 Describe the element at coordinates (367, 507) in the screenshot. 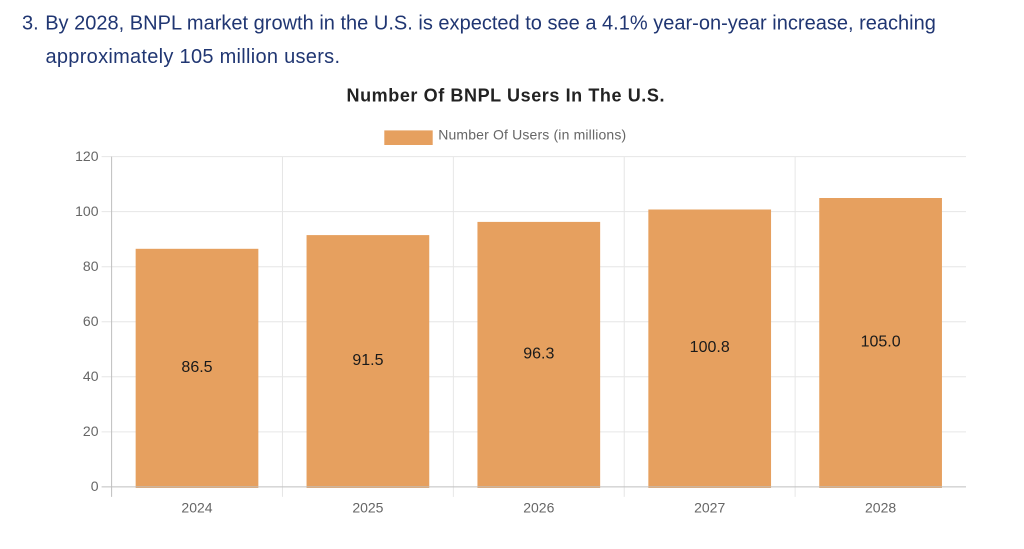

I see `svg-text: 2025` at that location.